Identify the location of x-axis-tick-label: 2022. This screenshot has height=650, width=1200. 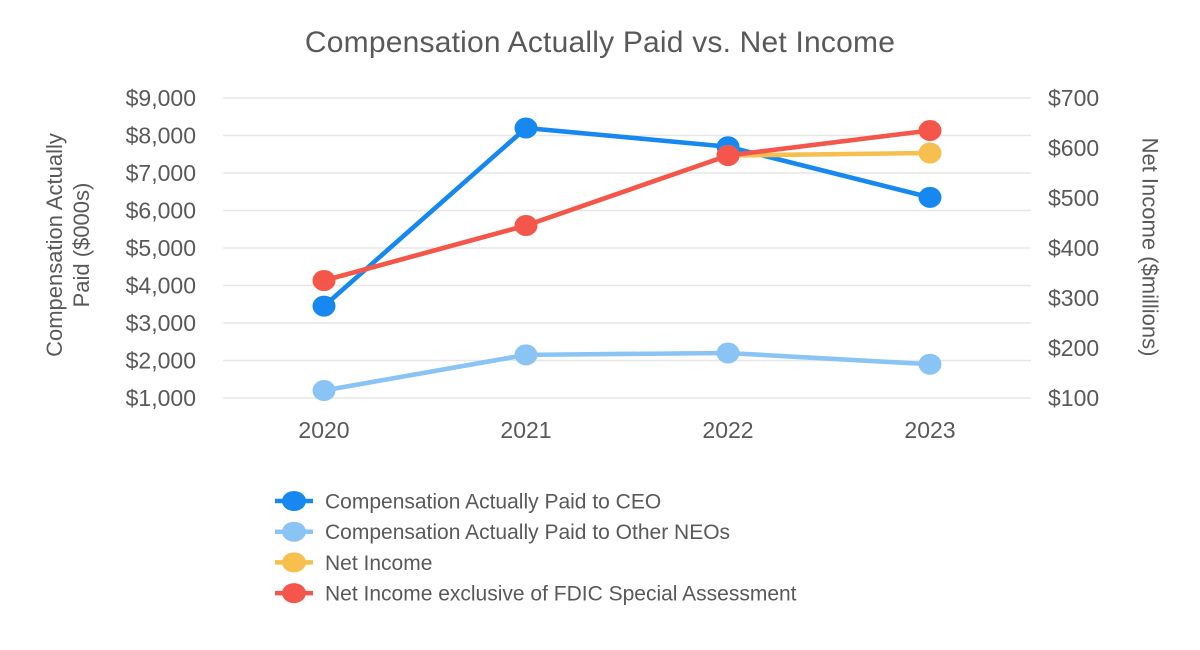
(727, 430).